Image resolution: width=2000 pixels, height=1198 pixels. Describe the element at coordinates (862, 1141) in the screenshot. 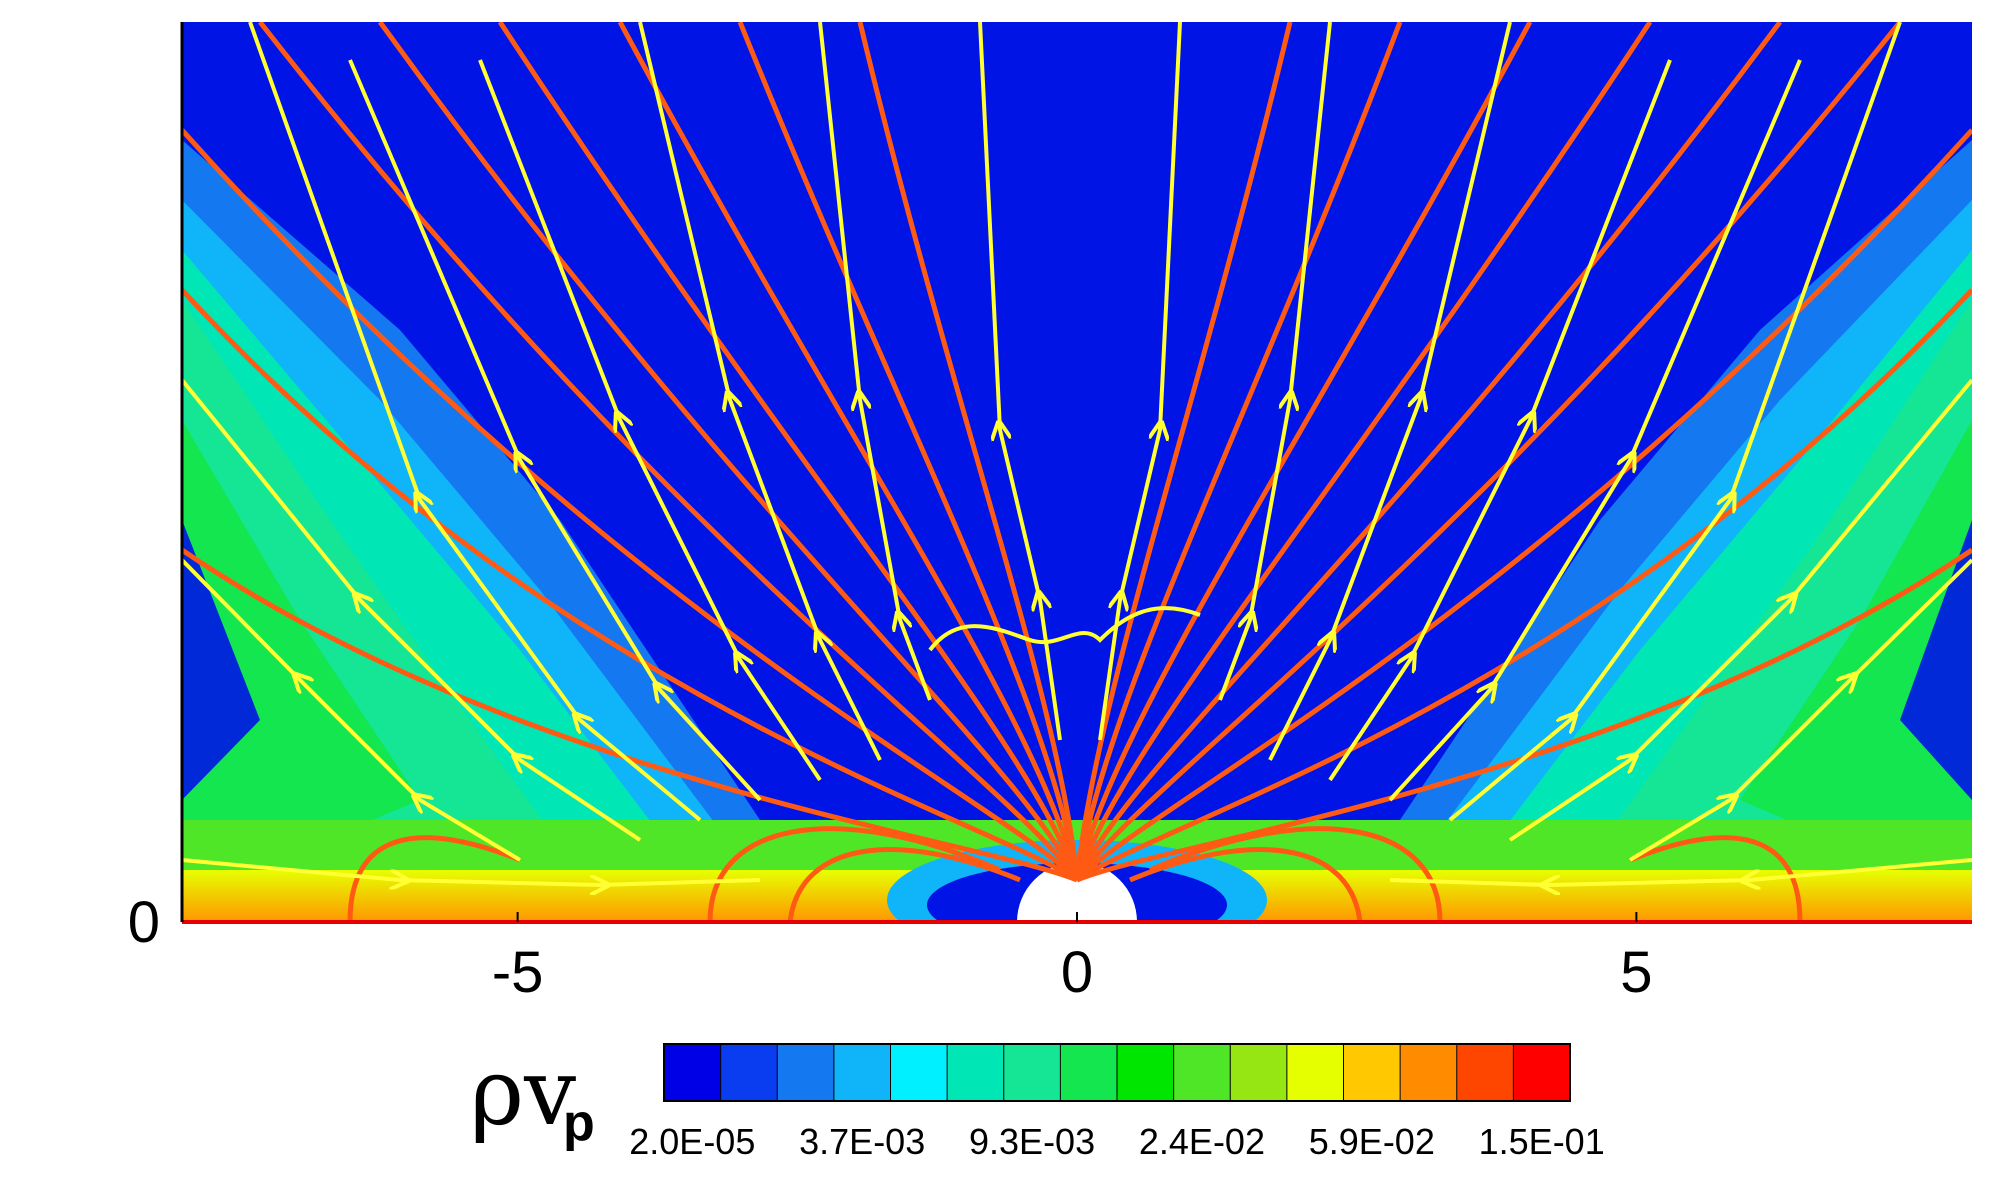

I see `colorbar-tick-label: 3.7E-03` at that location.